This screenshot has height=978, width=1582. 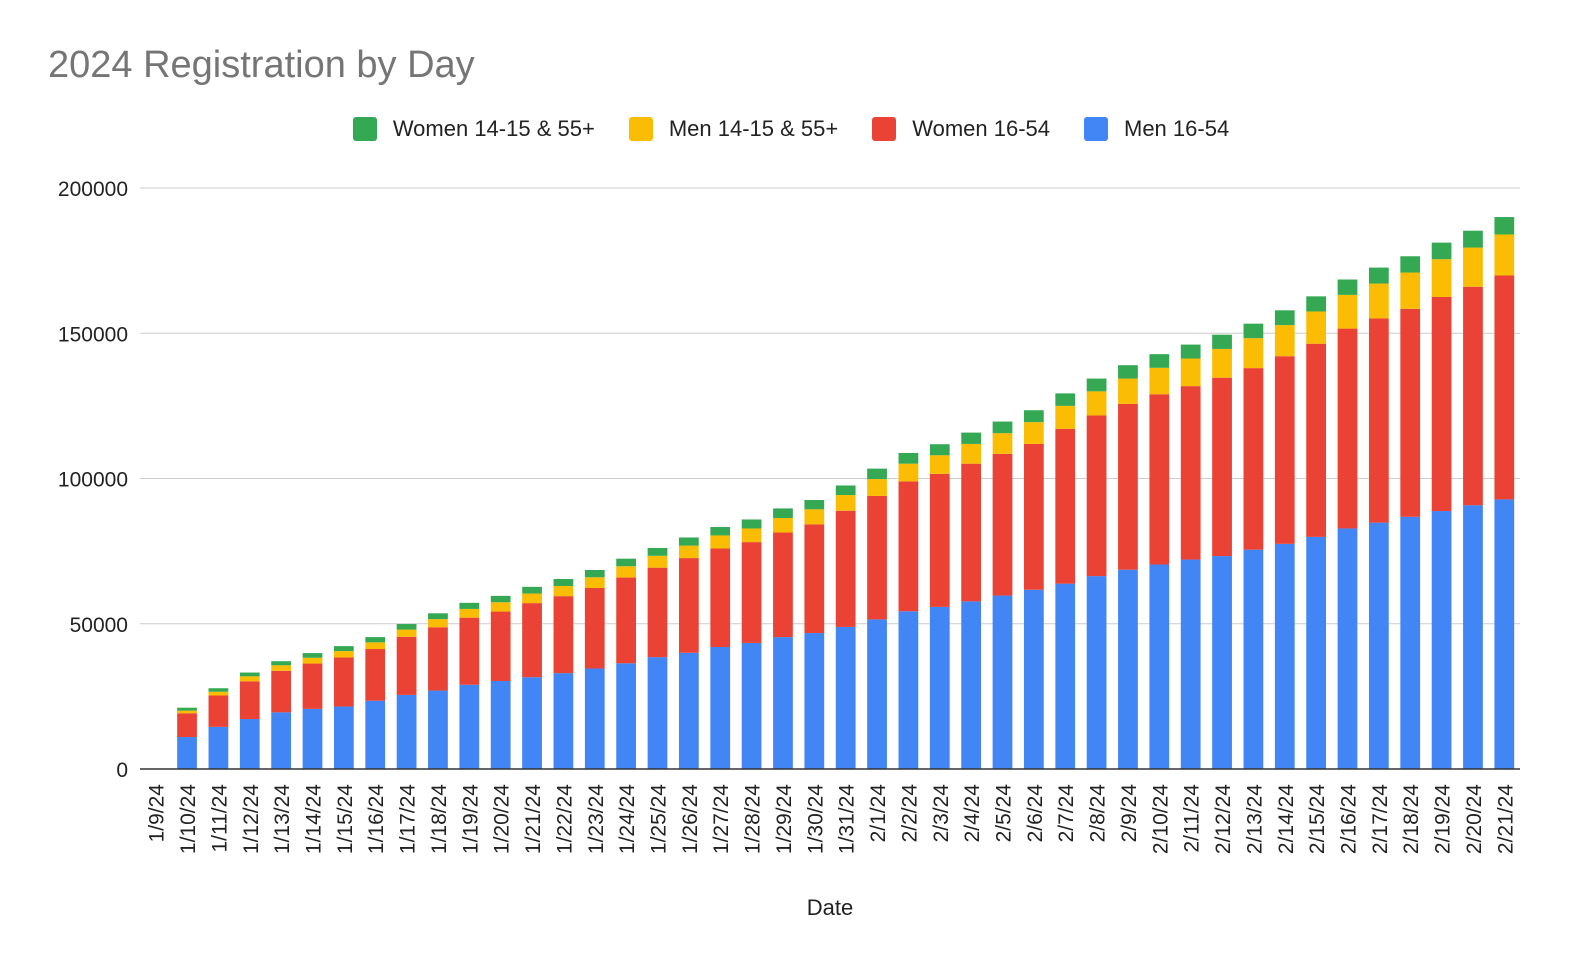 What do you see at coordinates (438, 616) in the screenshot?
I see `bar-women-14-15-55--1-18-24` at bounding box center [438, 616].